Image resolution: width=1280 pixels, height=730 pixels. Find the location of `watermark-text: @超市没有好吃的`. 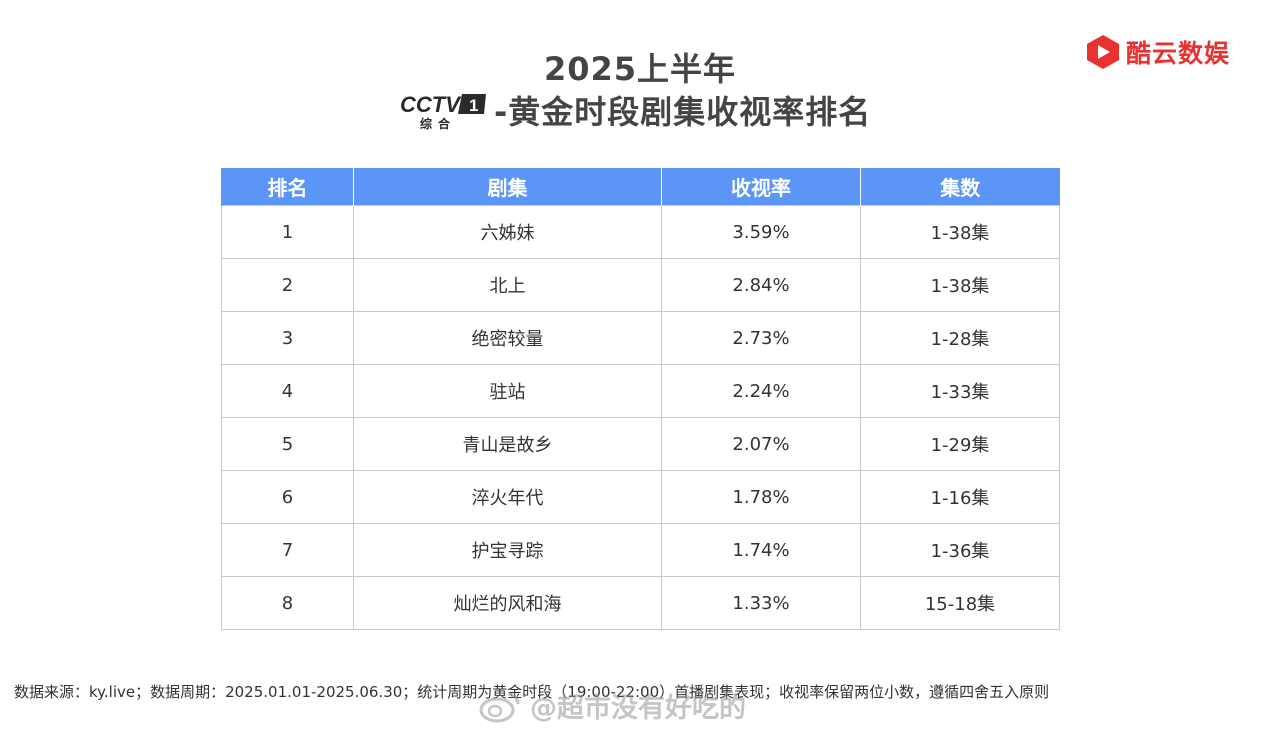

watermark-text: @超市没有好吃的 is located at coordinates (638, 708).